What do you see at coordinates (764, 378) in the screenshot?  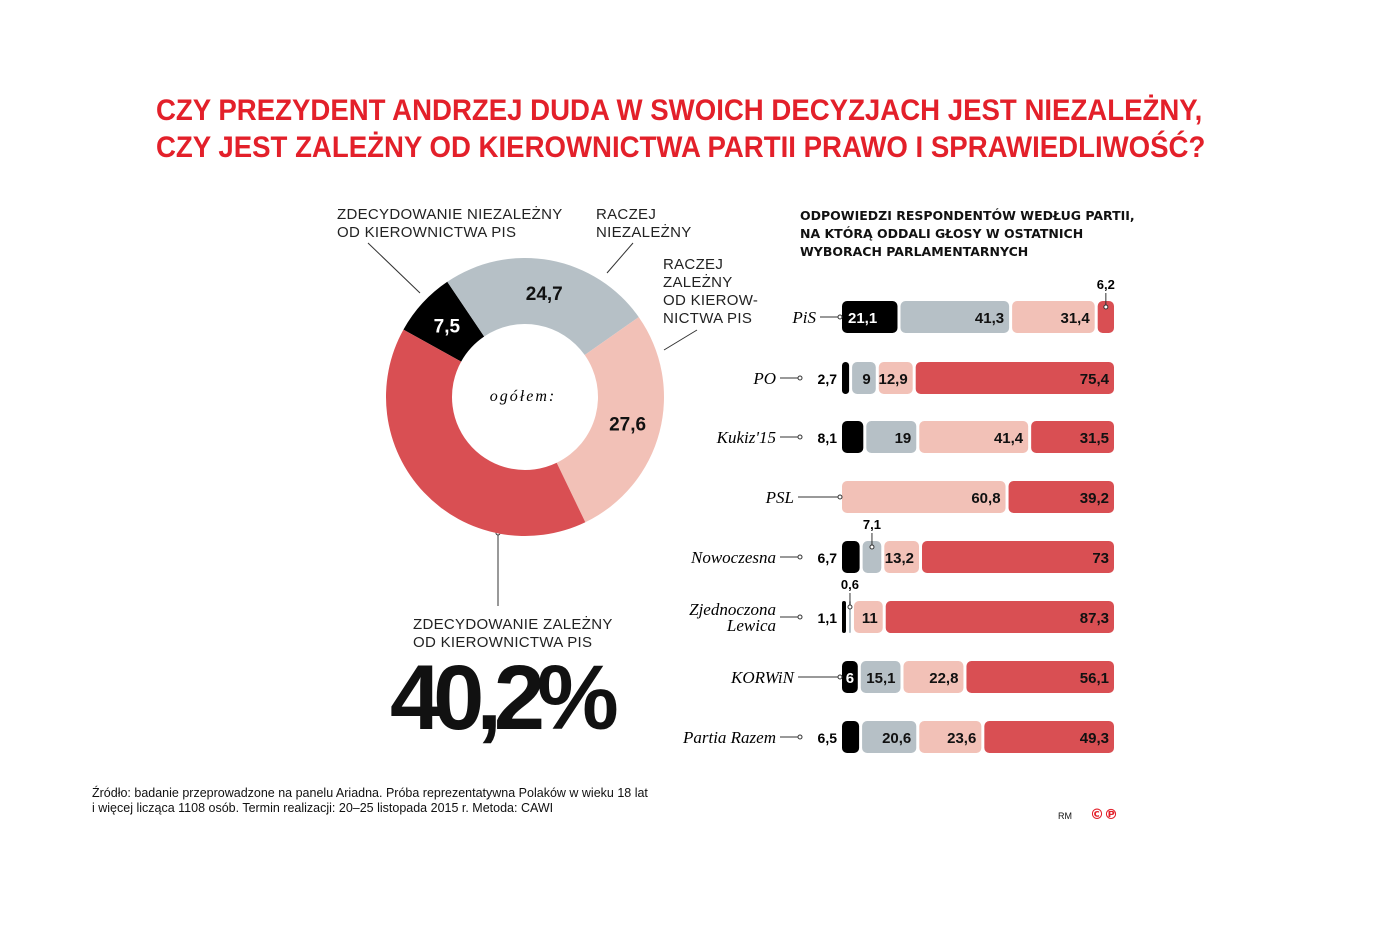 I see `party-label: PO` at bounding box center [764, 378].